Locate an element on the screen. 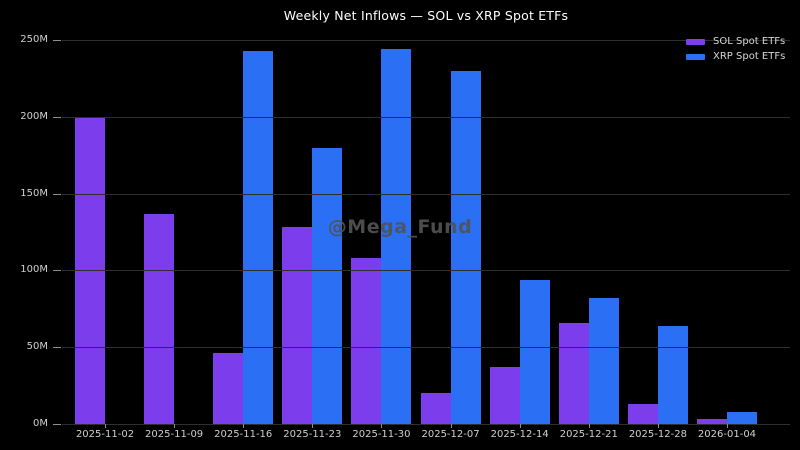  x-axis-label: 2026-01-04 is located at coordinates (727, 434).